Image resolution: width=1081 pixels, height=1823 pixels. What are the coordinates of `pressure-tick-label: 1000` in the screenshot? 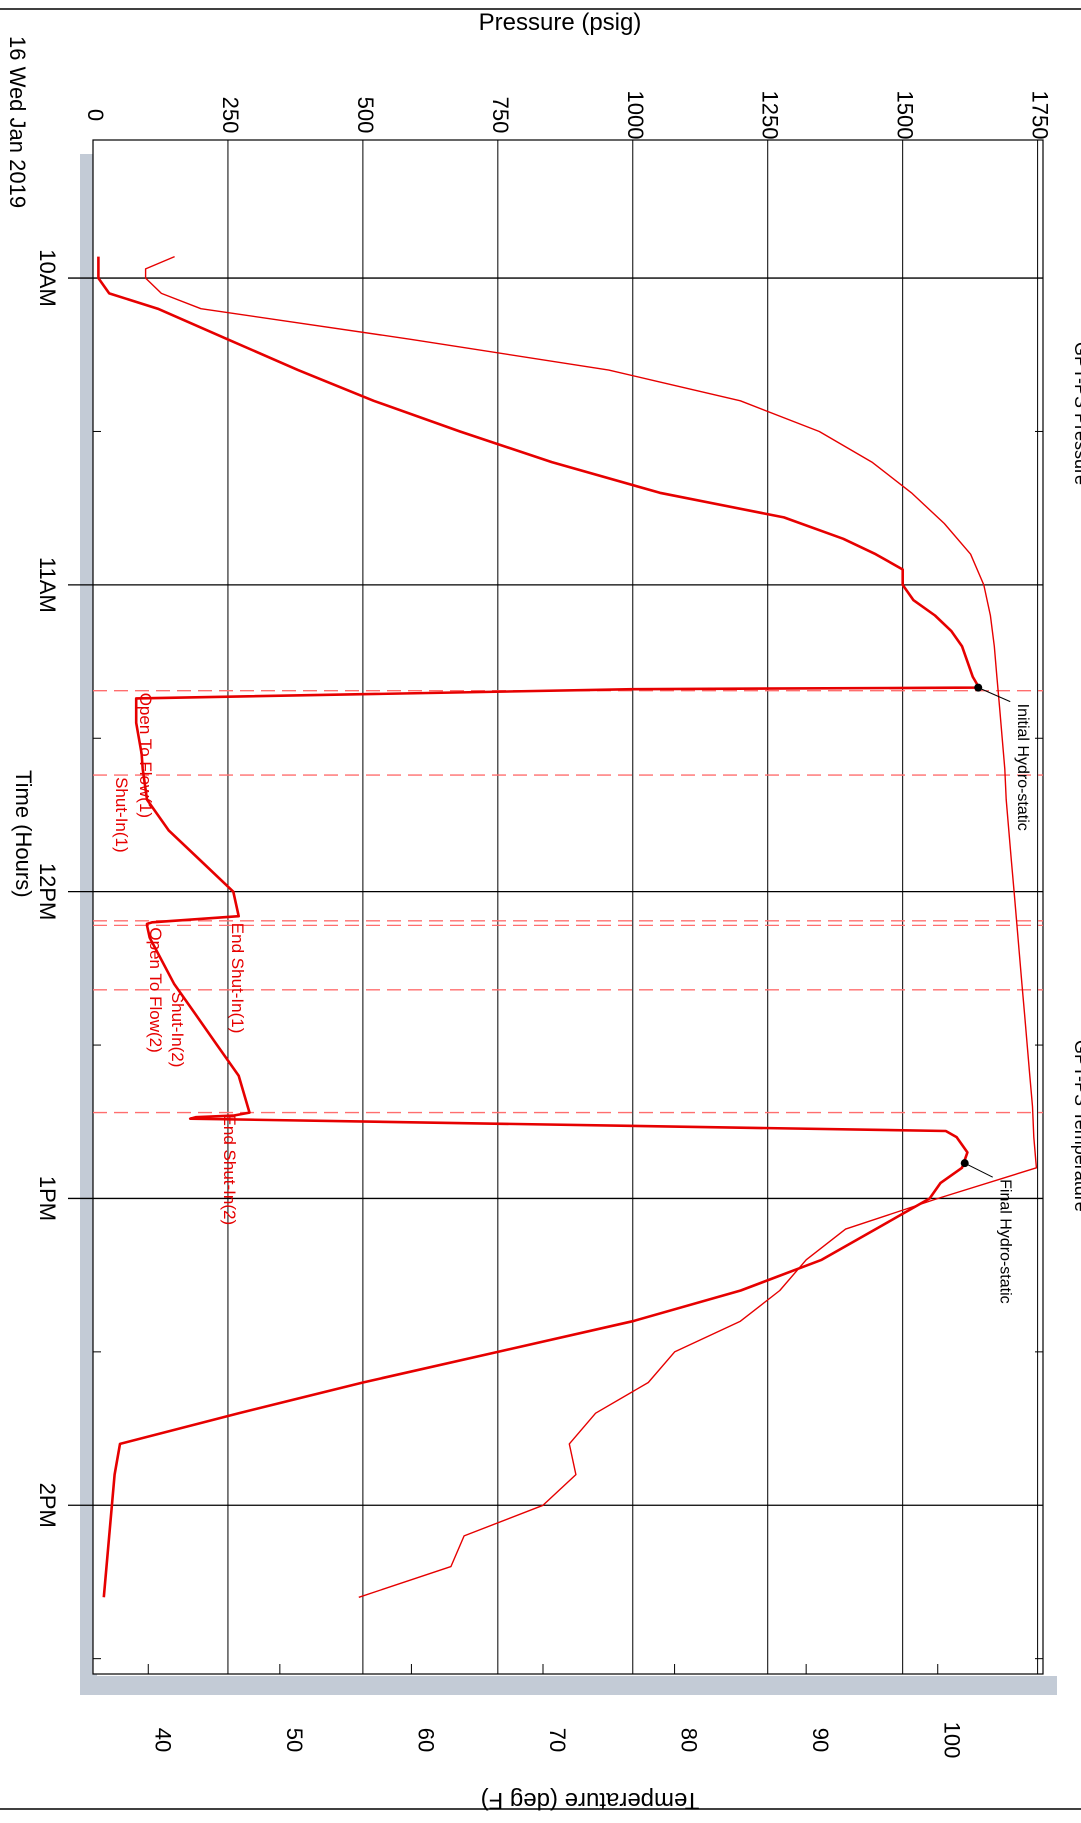 It's located at (635, 115).